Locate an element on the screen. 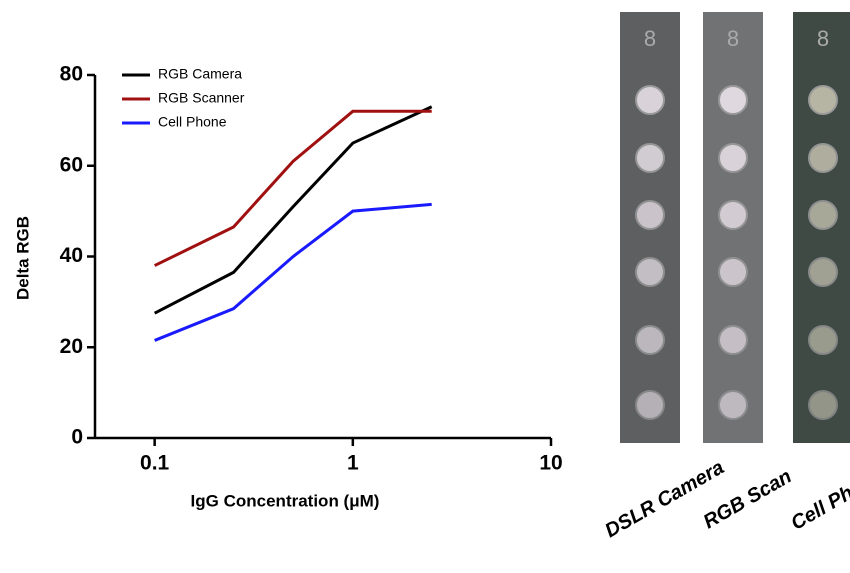 The image size is (850, 573). strip-label: Cell Phone is located at coordinates (818, 499).